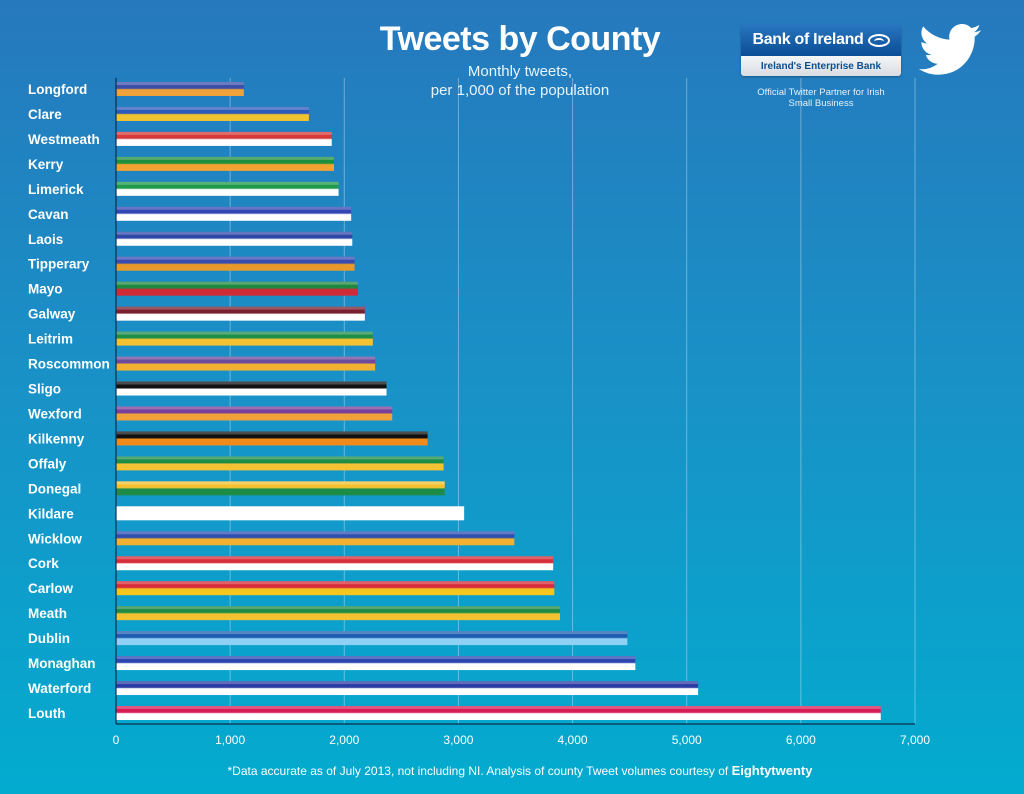 Image resolution: width=1024 pixels, height=794 pixels. What do you see at coordinates (458, 740) in the screenshot?
I see `x-tick-label: 3,000` at bounding box center [458, 740].